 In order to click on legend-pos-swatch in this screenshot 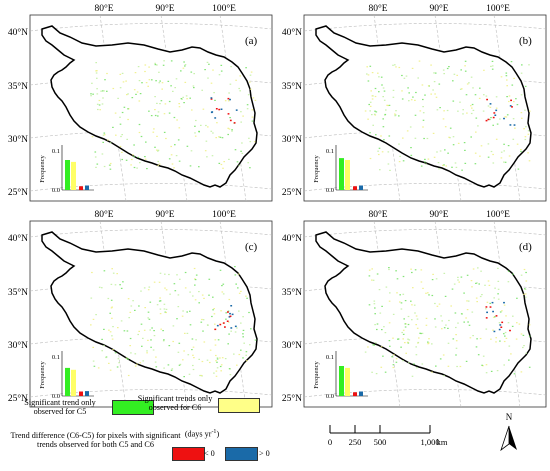, I will do `click(241, 454)`.